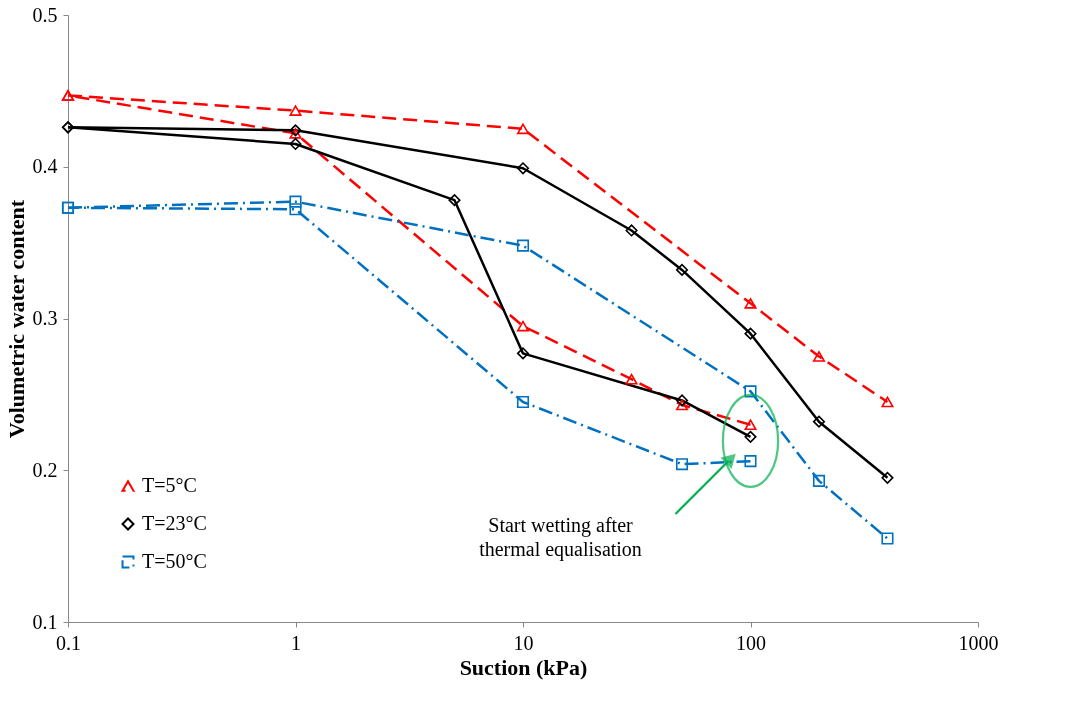 This screenshot has width=1083, height=727. What do you see at coordinates (560, 537) in the screenshot?
I see `annotation: Start wetting after thermal equalisation` at bounding box center [560, 537].